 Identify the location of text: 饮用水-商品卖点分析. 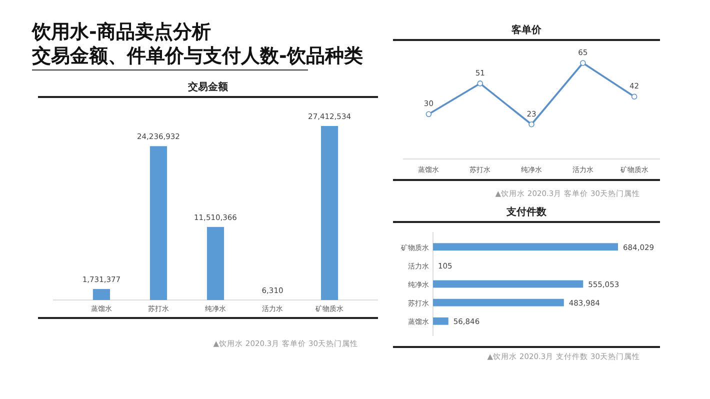
(121, 32).